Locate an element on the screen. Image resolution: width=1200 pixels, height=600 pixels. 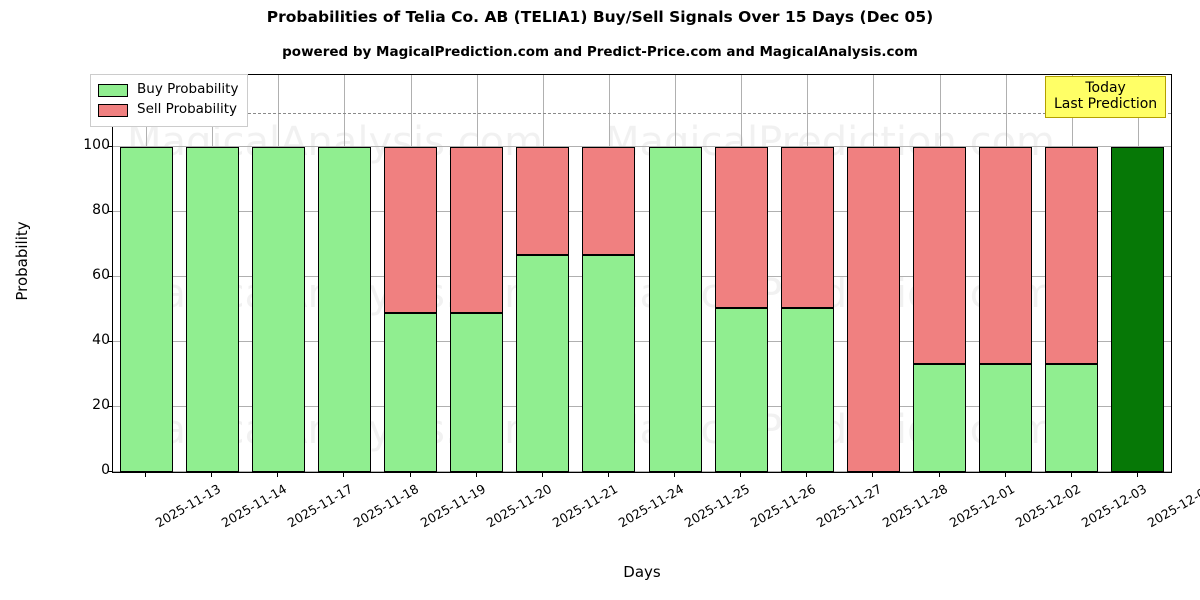
y-axis-tick-label: 80 is located at coordinates (101, 209).